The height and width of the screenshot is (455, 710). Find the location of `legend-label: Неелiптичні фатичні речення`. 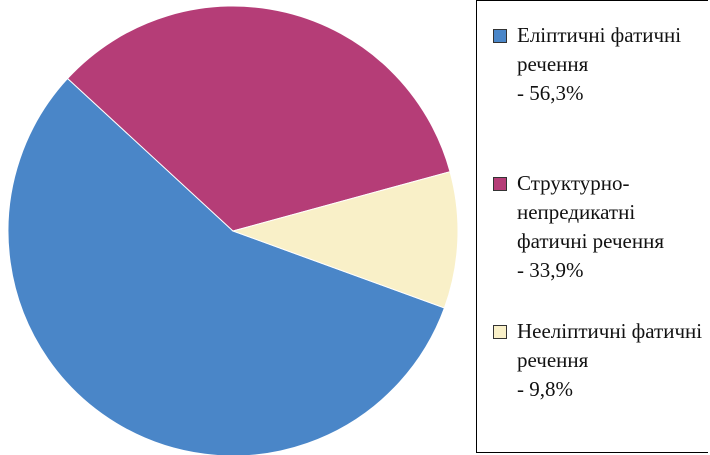

legend-label: Неелiптичні фатичні речення is located at coordinates (610, 345).